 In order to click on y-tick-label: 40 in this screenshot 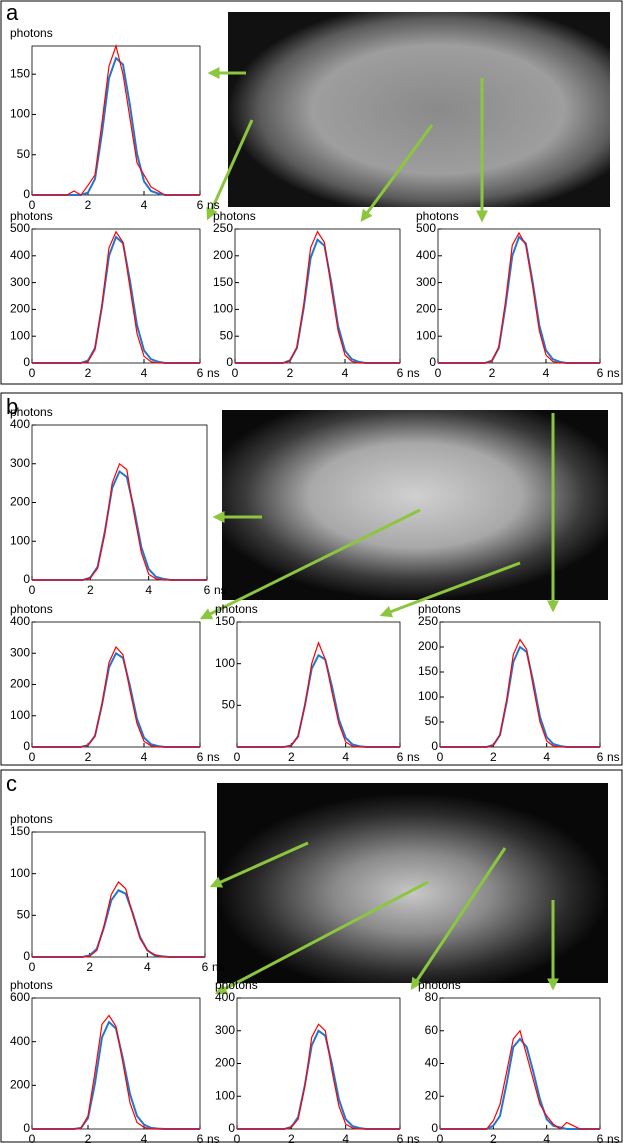, I will do `click(432, 1063)`.